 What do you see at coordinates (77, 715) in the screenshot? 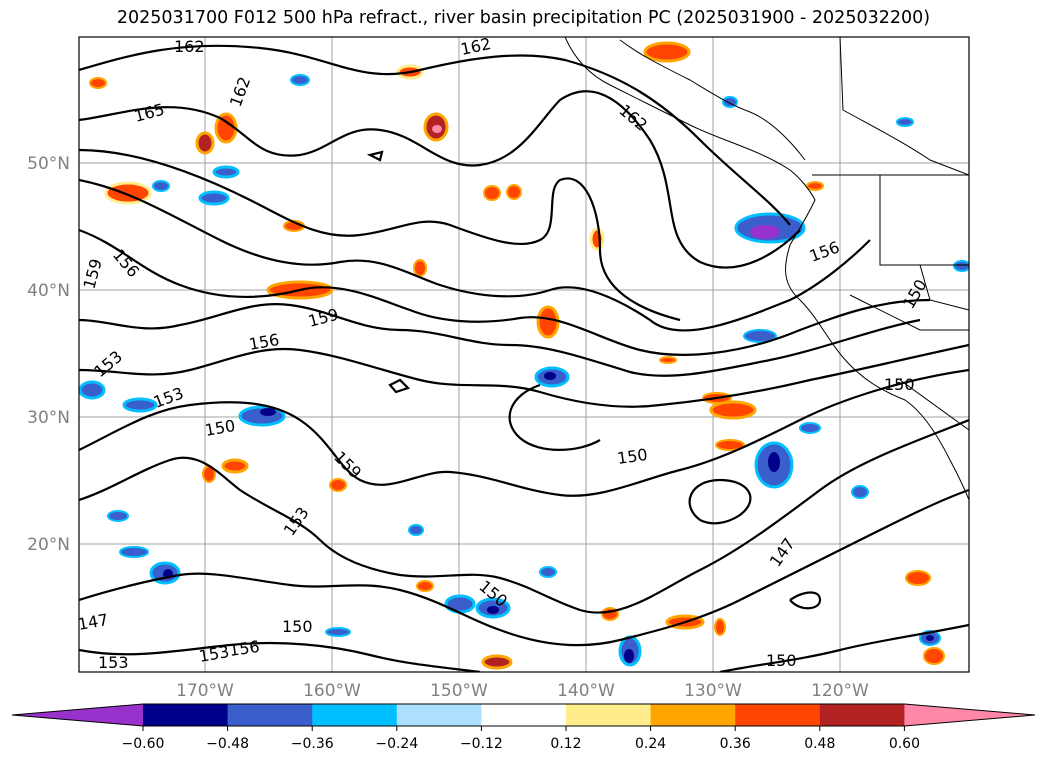
I see `colorbar-extend-low` at bounding box center [77, 715].